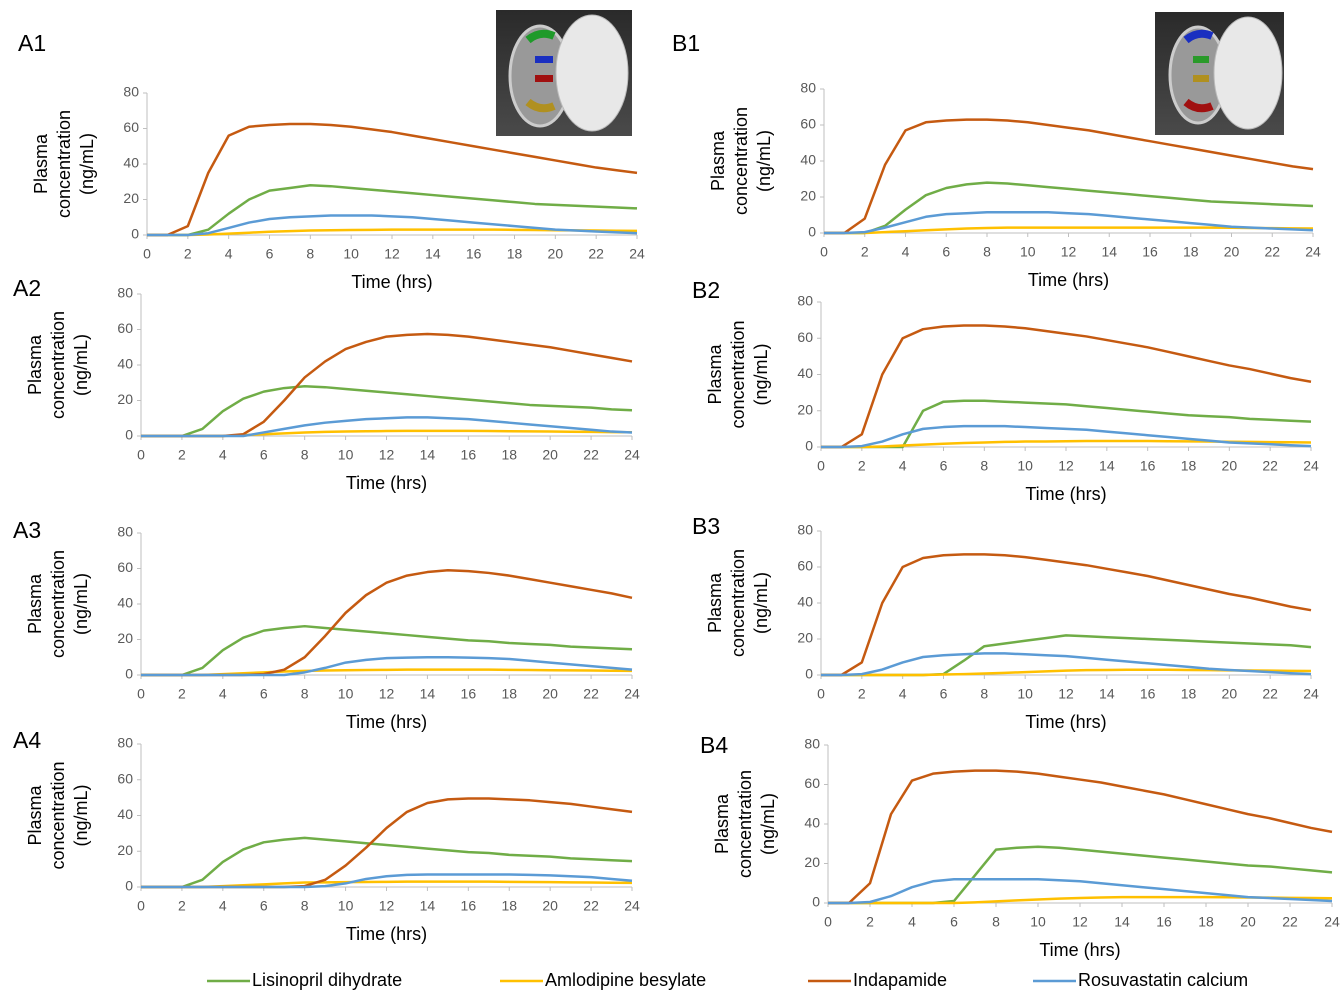  Describe the element at coordinates (564, 73) in the screenshot. I see `tablet-icon-a` at that location.